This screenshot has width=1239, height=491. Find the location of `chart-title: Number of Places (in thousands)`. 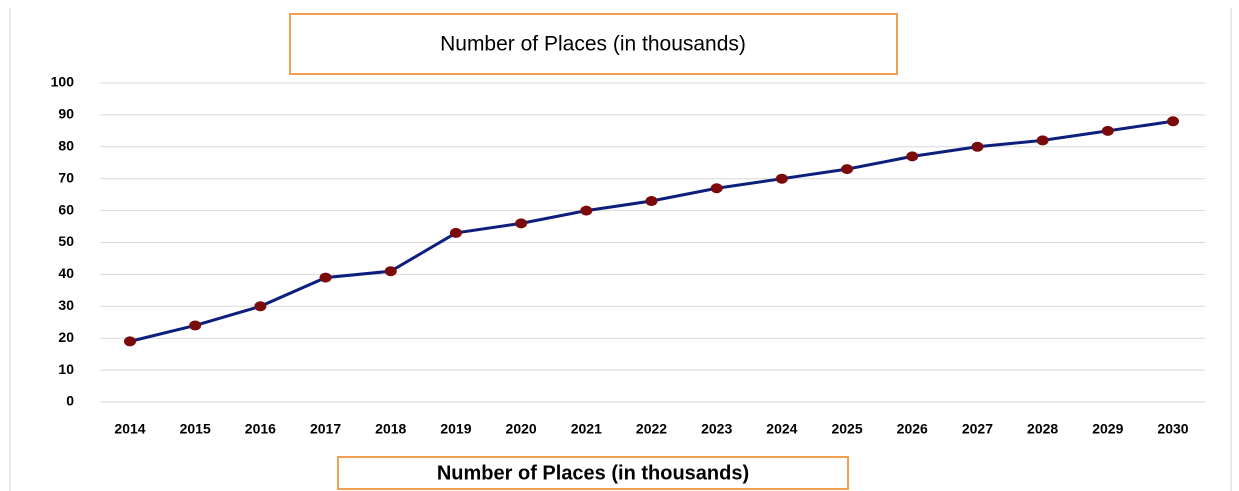

chart-title: Number of Places (in thousands) is located at coordinates (593, 44).